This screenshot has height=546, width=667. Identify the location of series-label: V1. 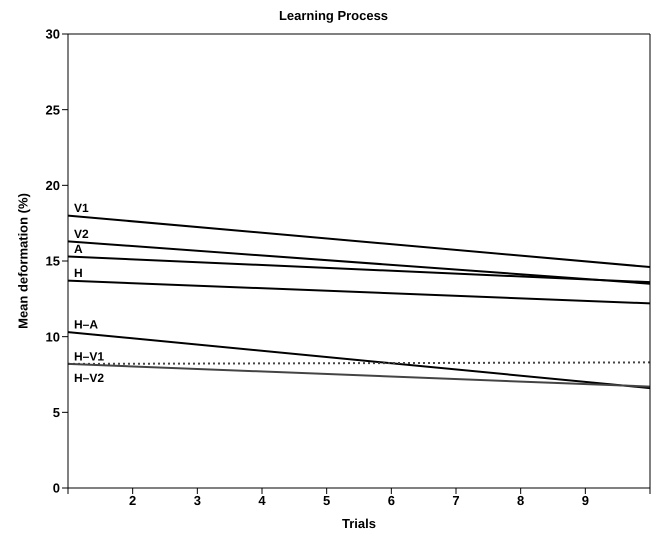
(82, 208).